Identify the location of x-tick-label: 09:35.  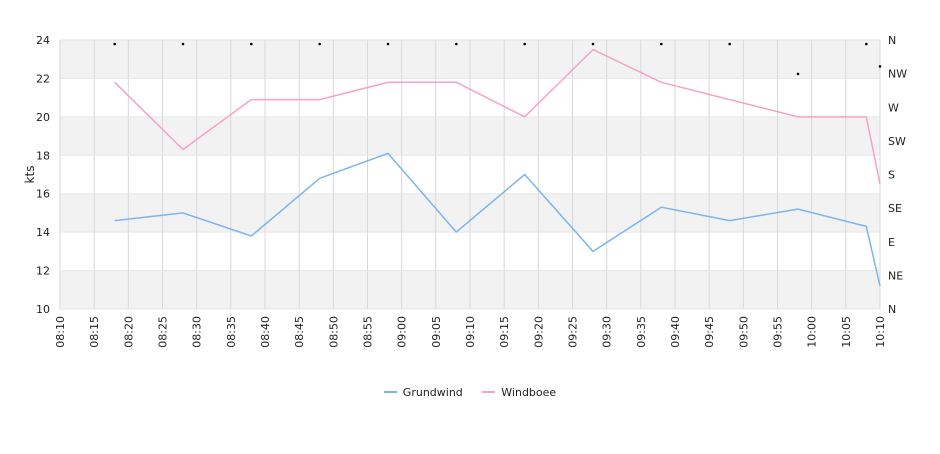
(641, 332).